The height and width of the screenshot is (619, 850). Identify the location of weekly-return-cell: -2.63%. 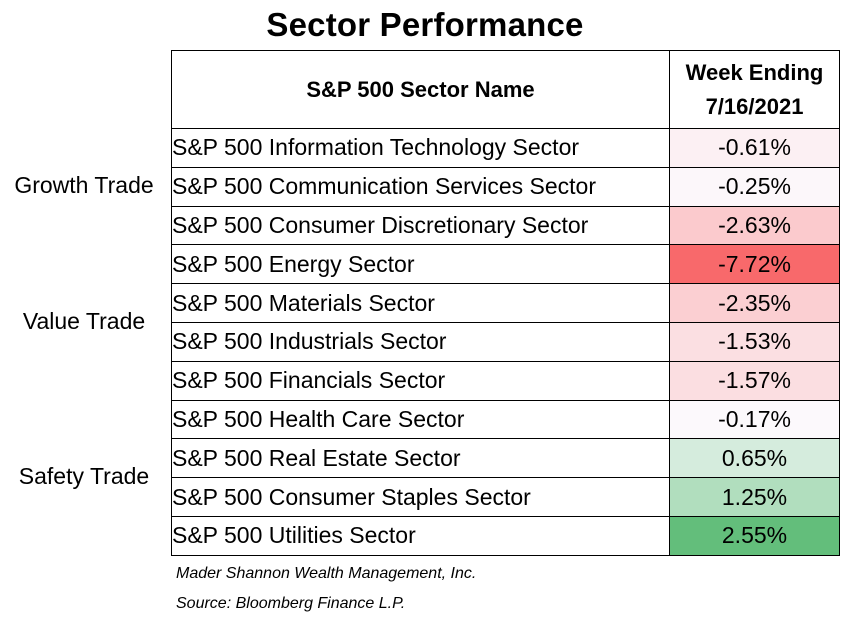
(754, 225).